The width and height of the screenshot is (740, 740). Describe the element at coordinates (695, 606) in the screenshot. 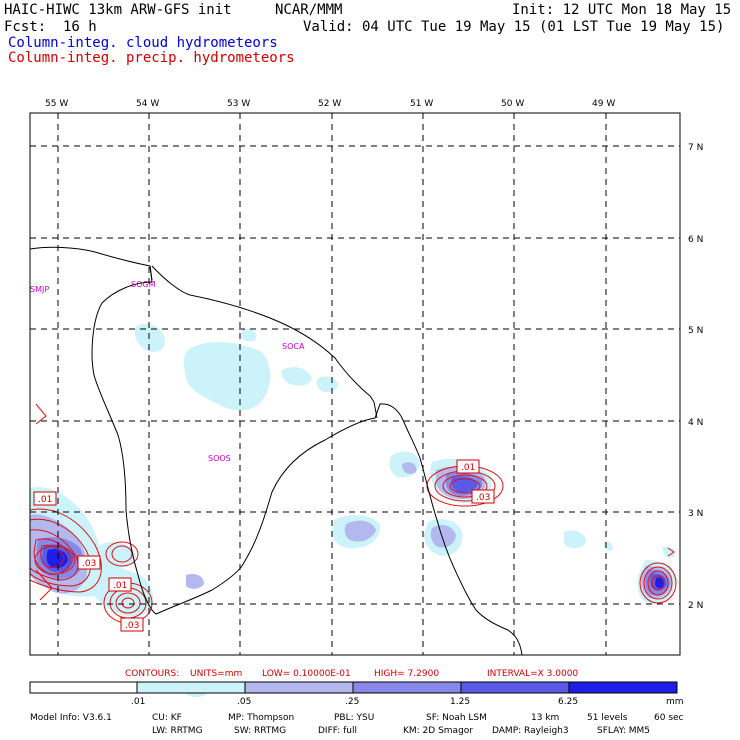

I see `lat-label: 2 N` at that location.